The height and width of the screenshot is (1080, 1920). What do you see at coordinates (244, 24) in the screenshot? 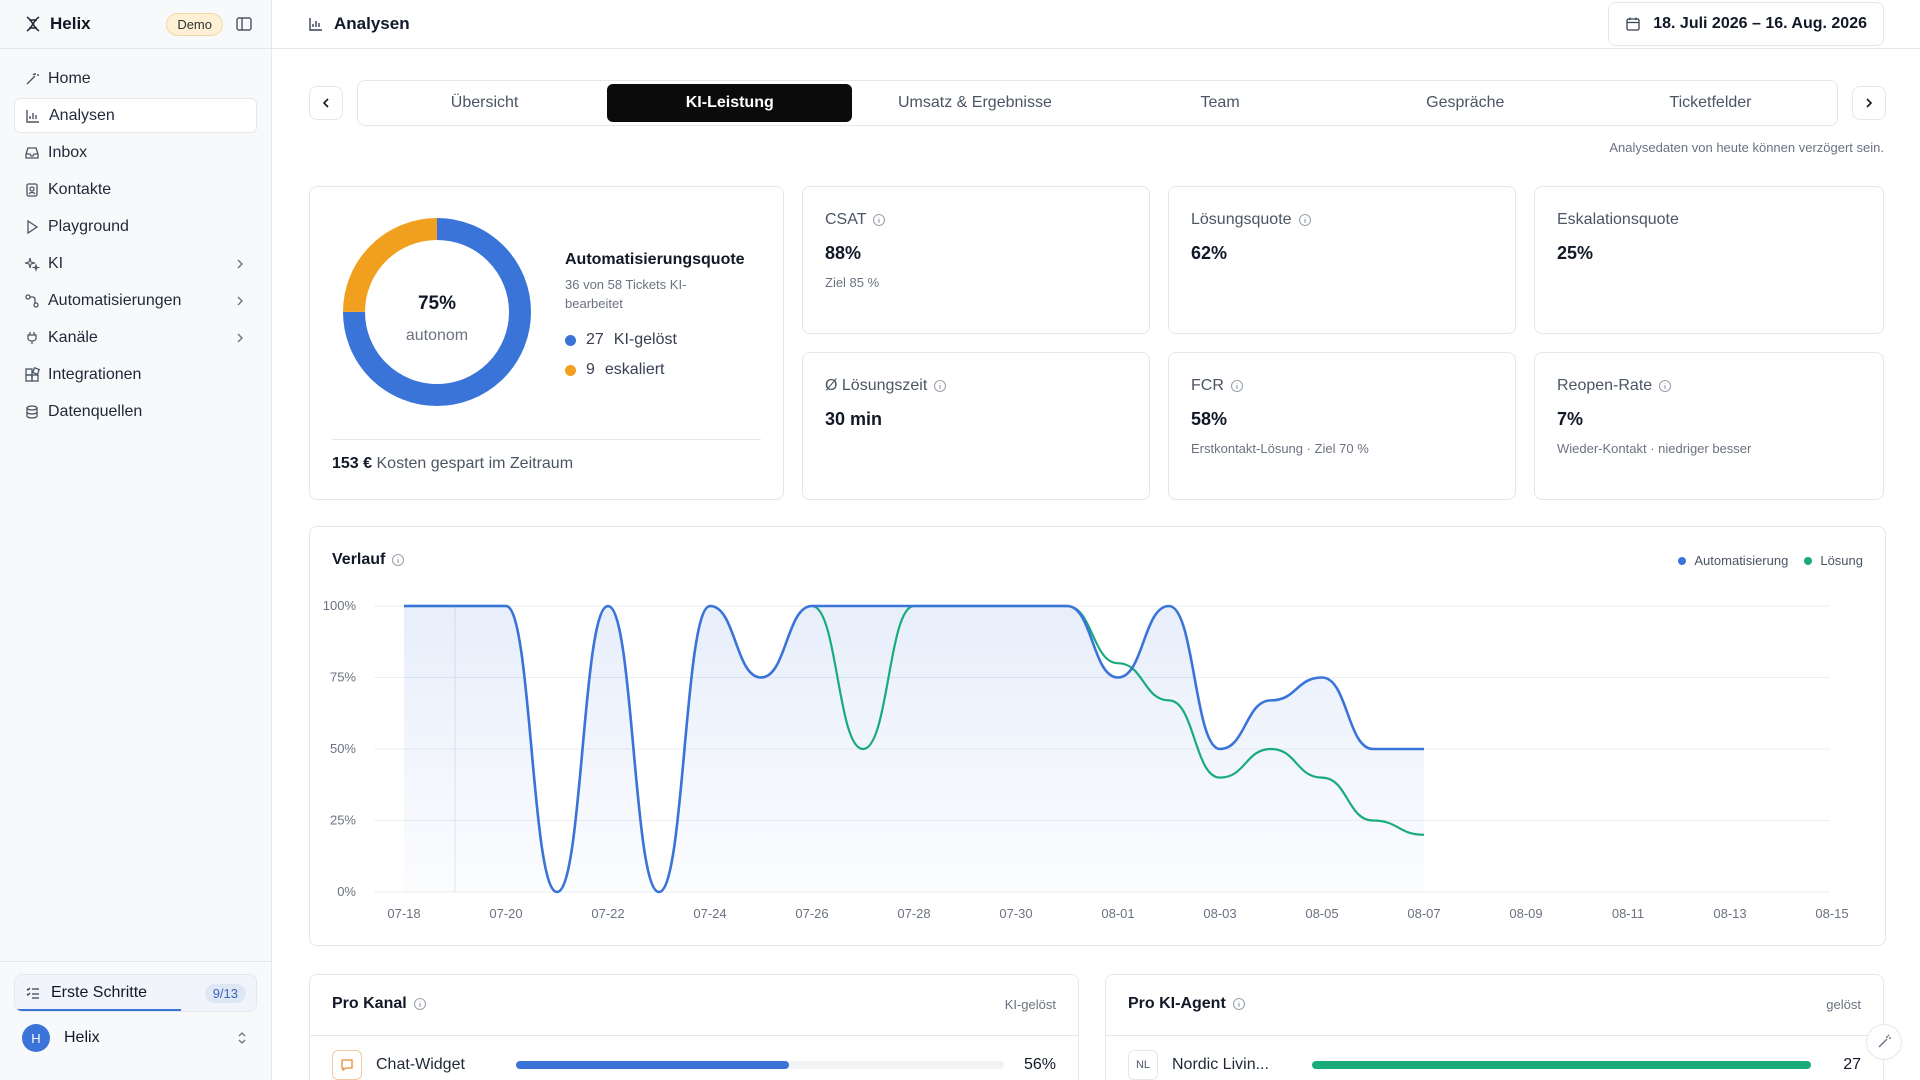
I see `sidebar-toggle-icon` at bounding box center [244, 24].